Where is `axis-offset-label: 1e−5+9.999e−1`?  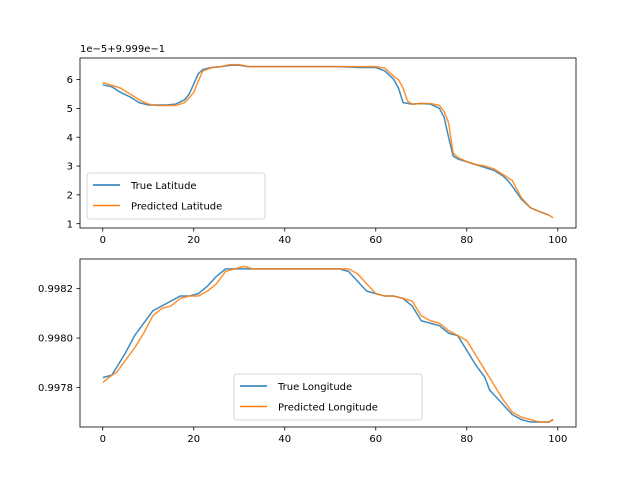
axis-offset-label: 1e−5+9.999e−1 is located at coordinates (122, 49).